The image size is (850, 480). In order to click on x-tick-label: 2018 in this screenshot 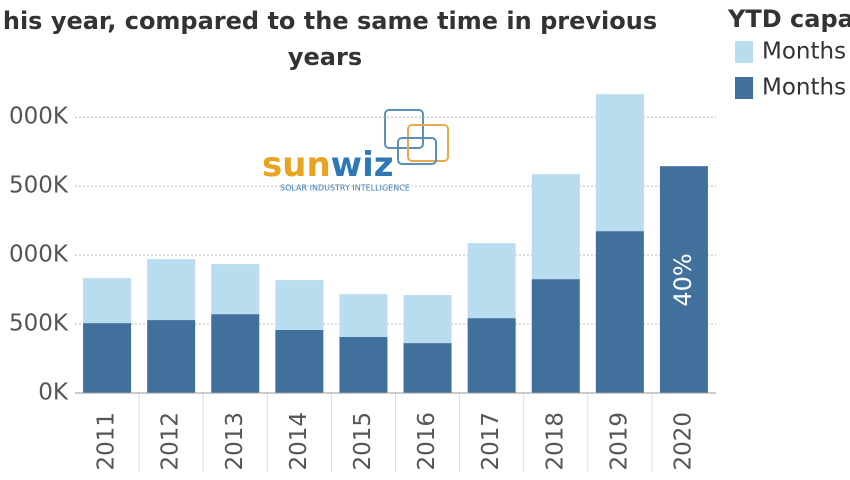, I will do `click(555, 441)`.